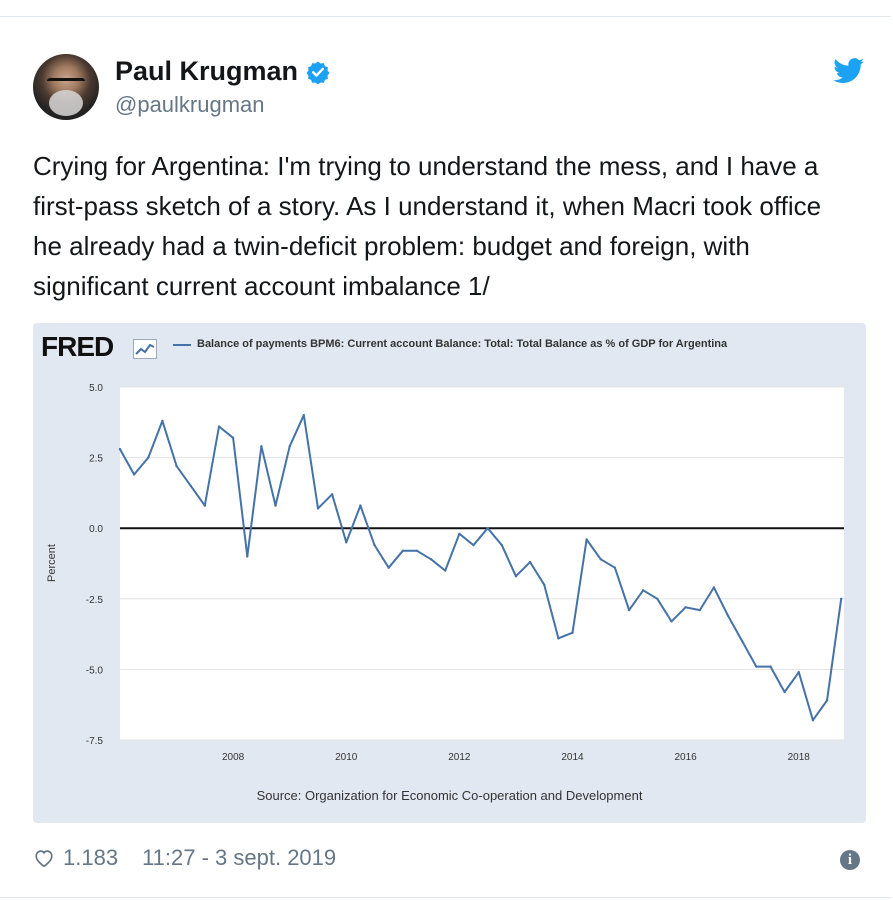 Image resolution: width=893 pixels, height=900 pixels. Describe the element at coordinates (66, 103) in the screenshot. I see `avatar-beard` at that location.